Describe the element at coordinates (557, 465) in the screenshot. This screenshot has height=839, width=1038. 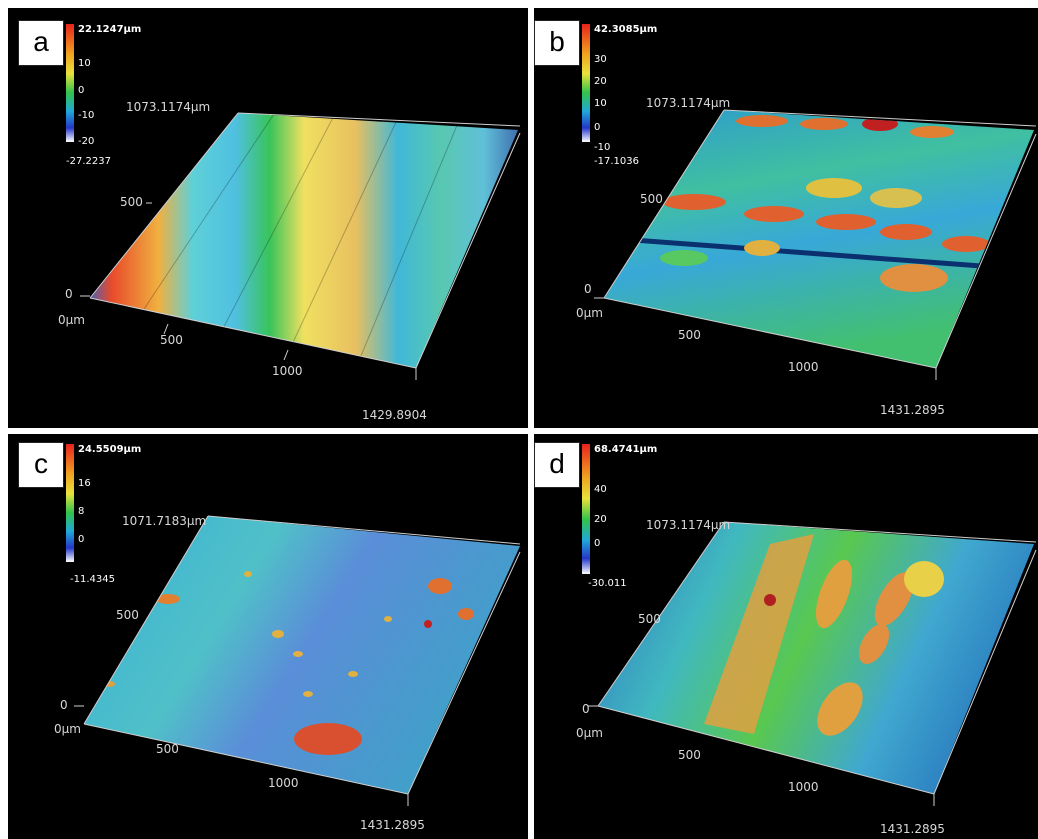
I see `panel-letter-d: d` at that location.